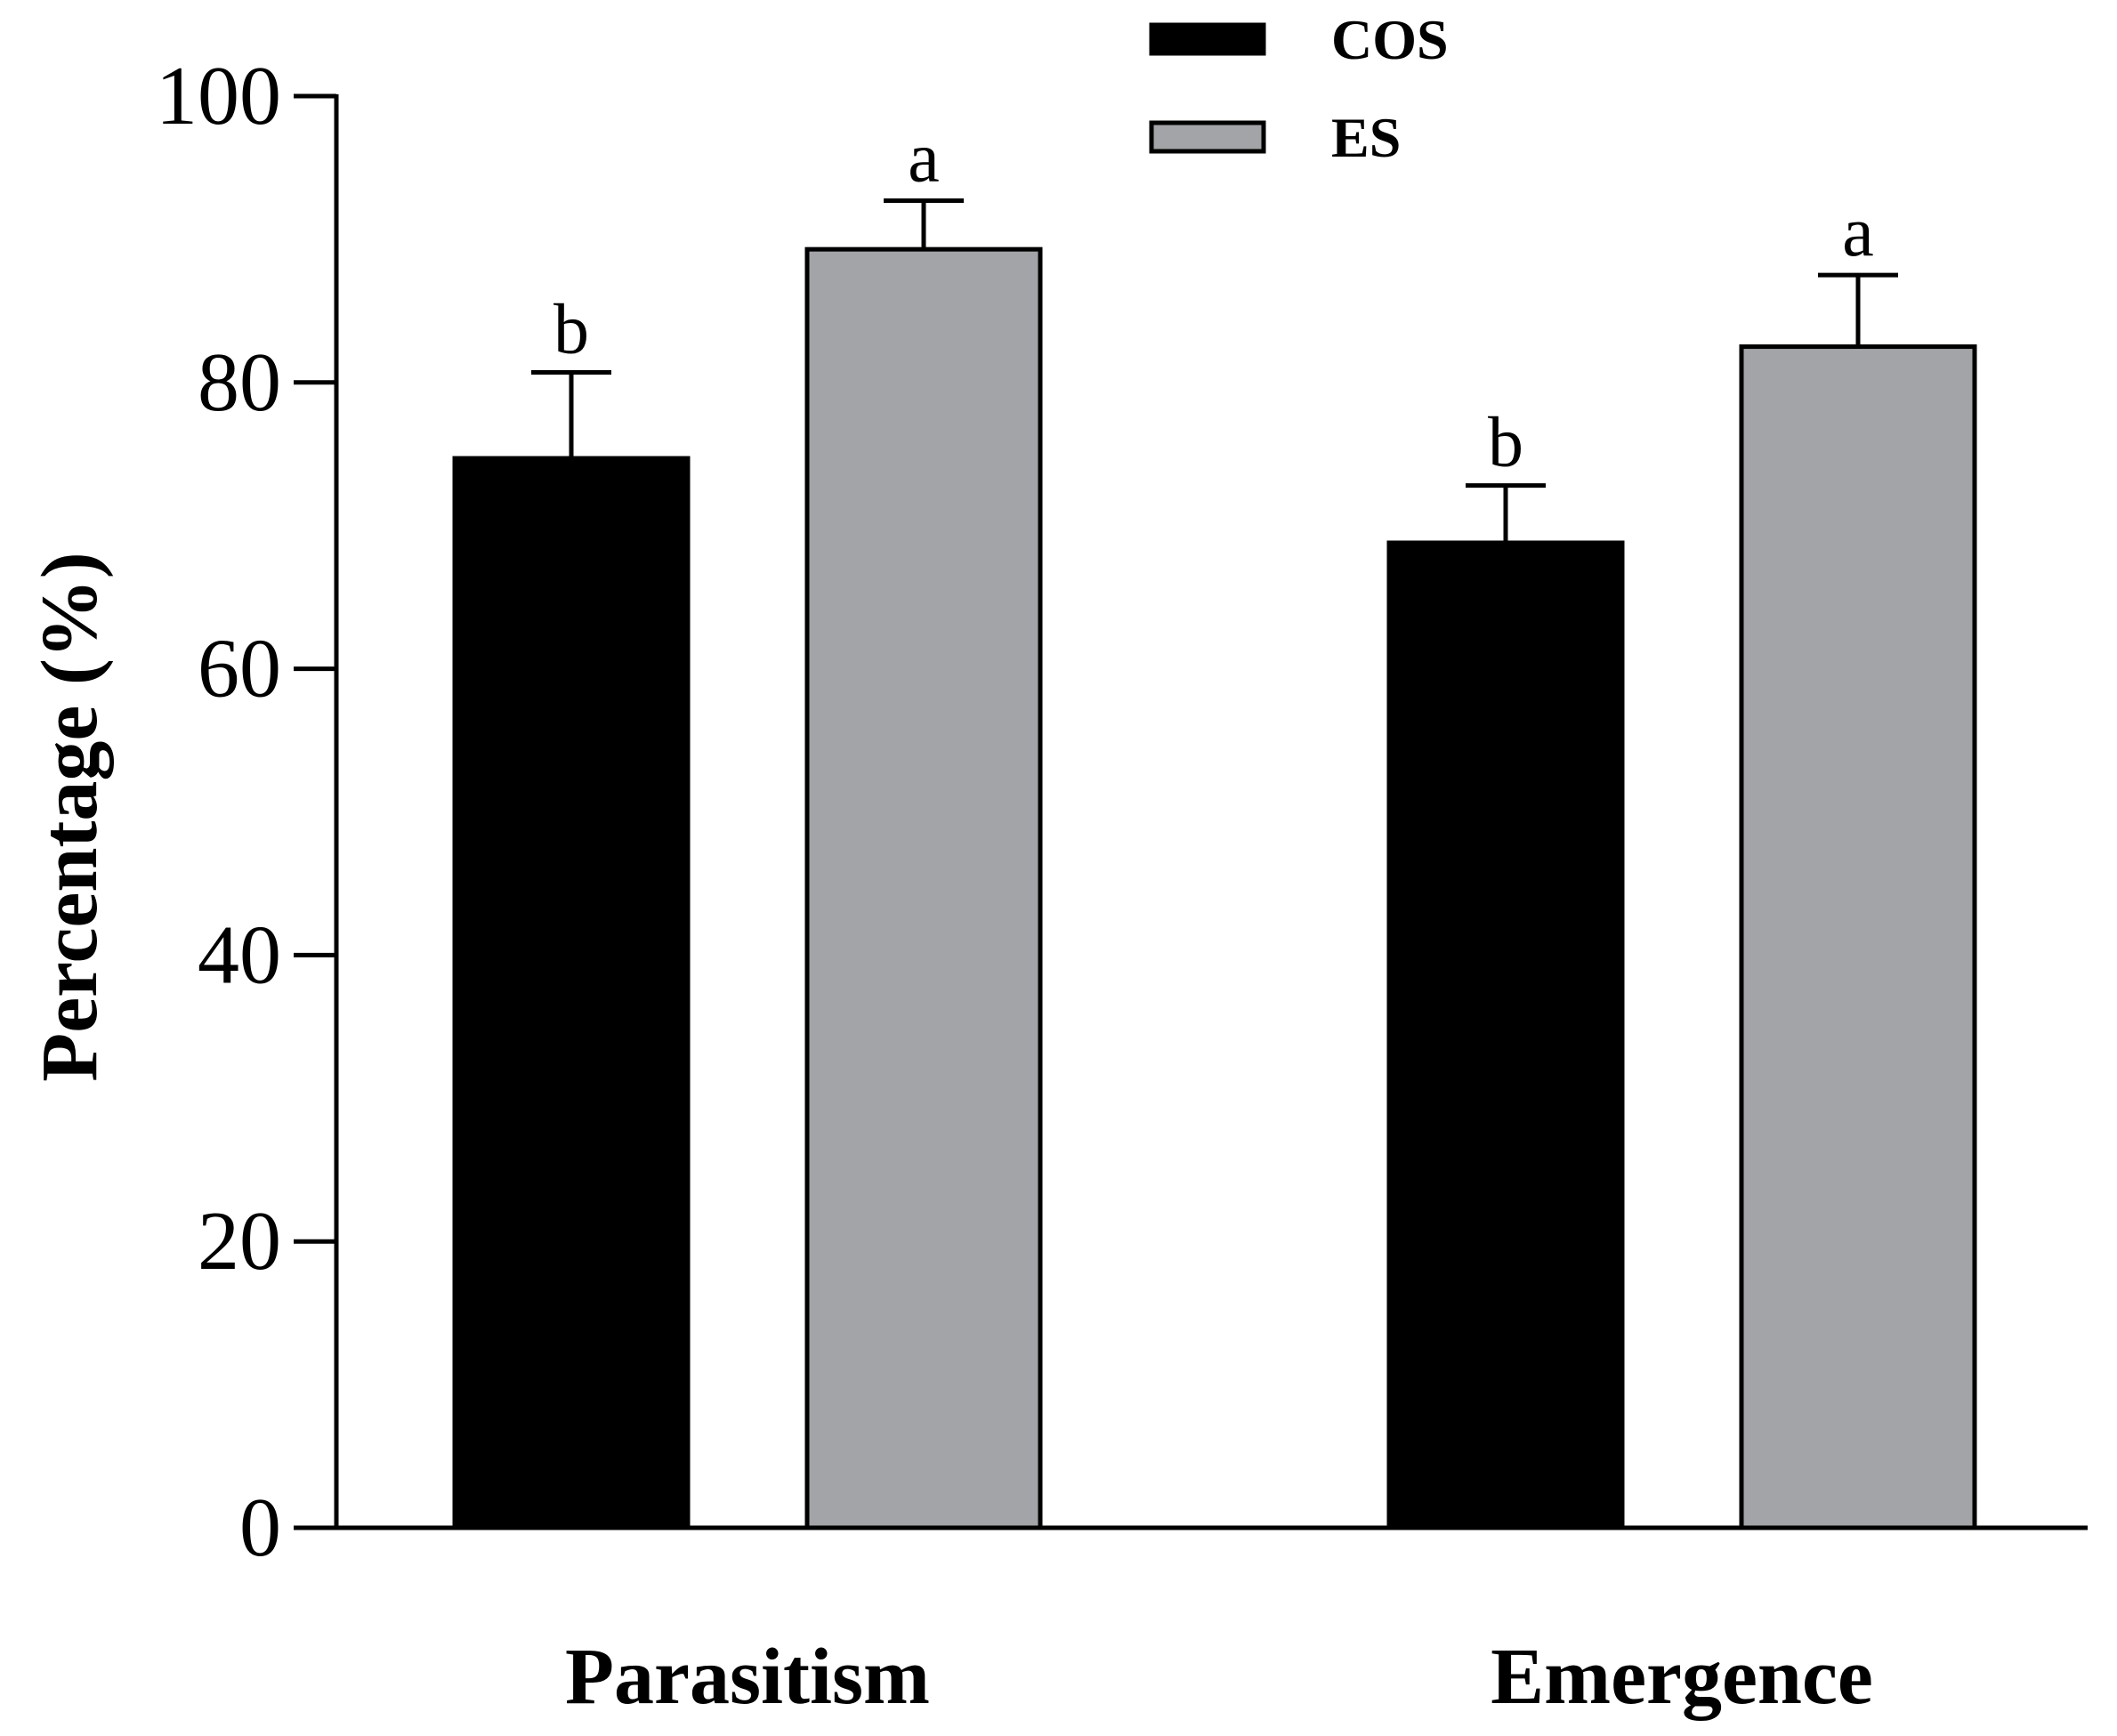  Describe the element at coordinates (239, 382) in the screenshot. I see `y-tick-label-80: 80` at that location.